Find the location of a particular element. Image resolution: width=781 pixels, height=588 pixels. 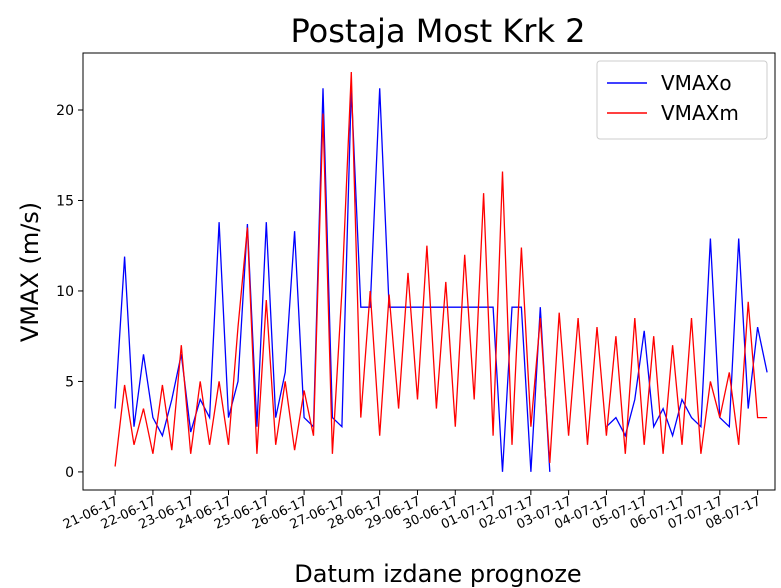

y-tick-label: 20 is located at coordinates (65, 111).